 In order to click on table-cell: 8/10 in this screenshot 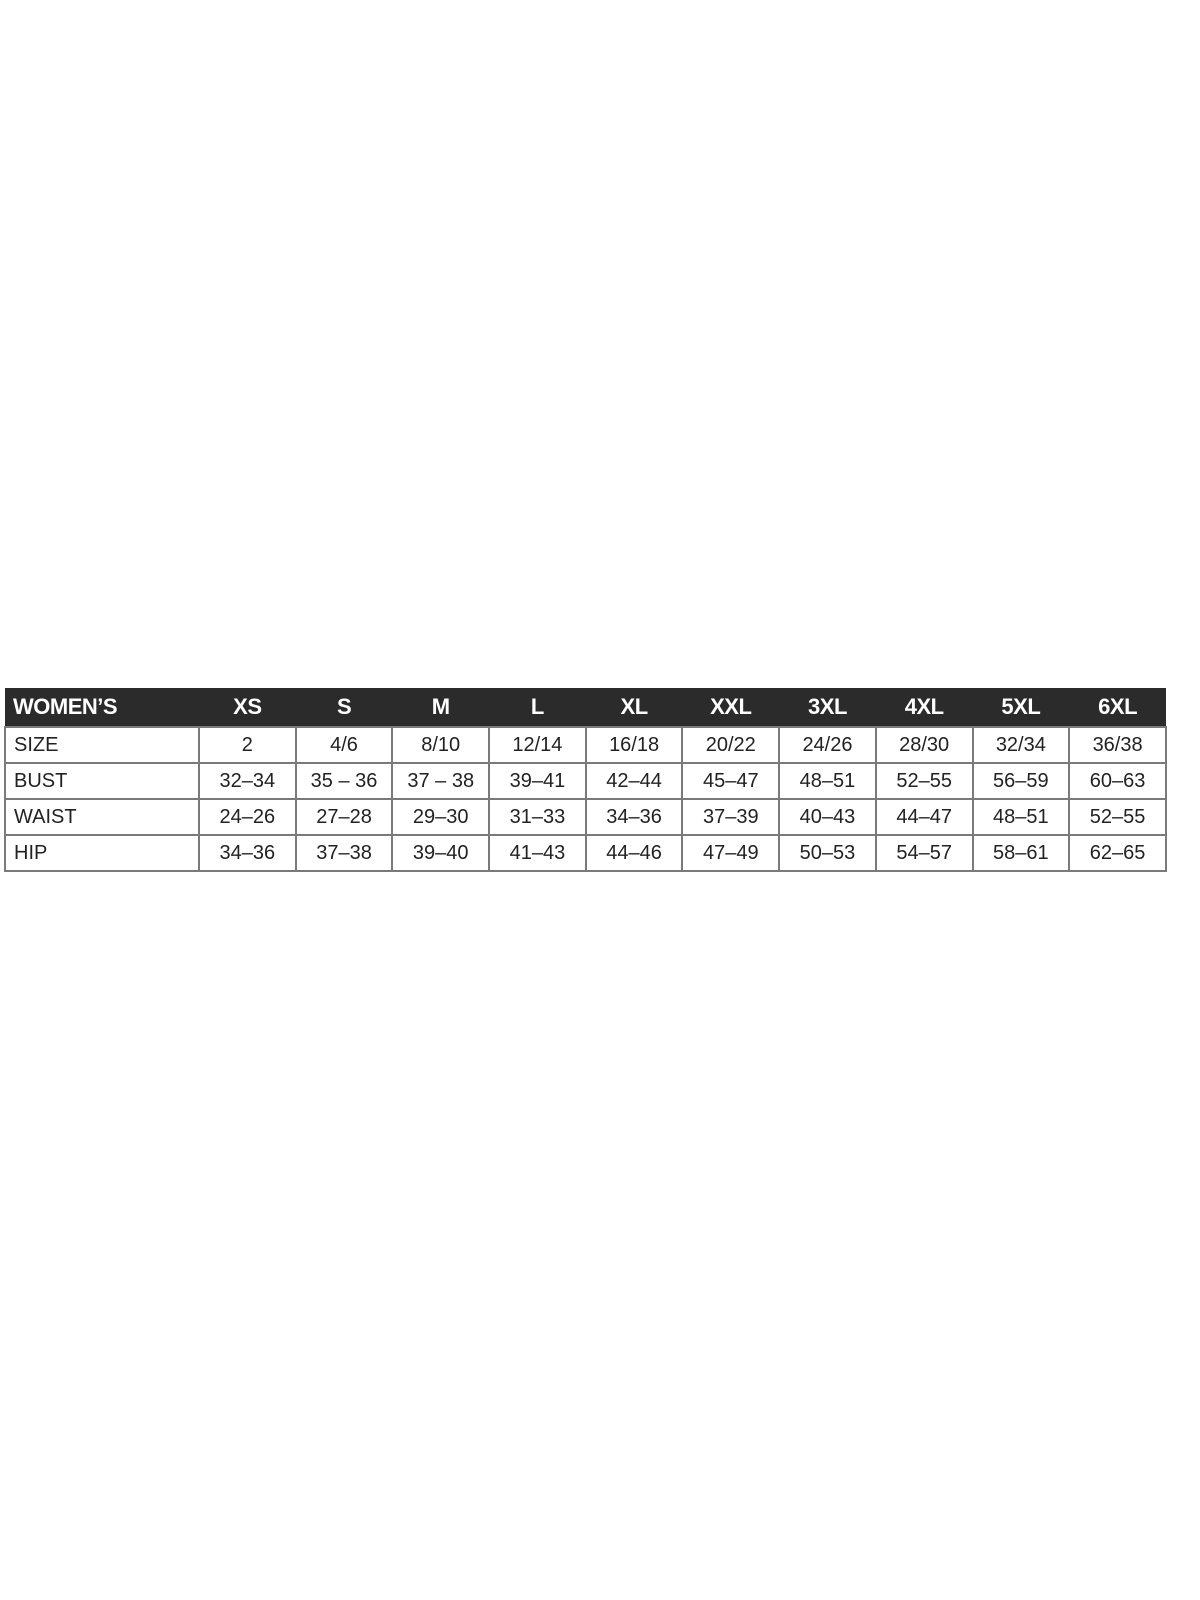, I will do `click(441, 745)`.